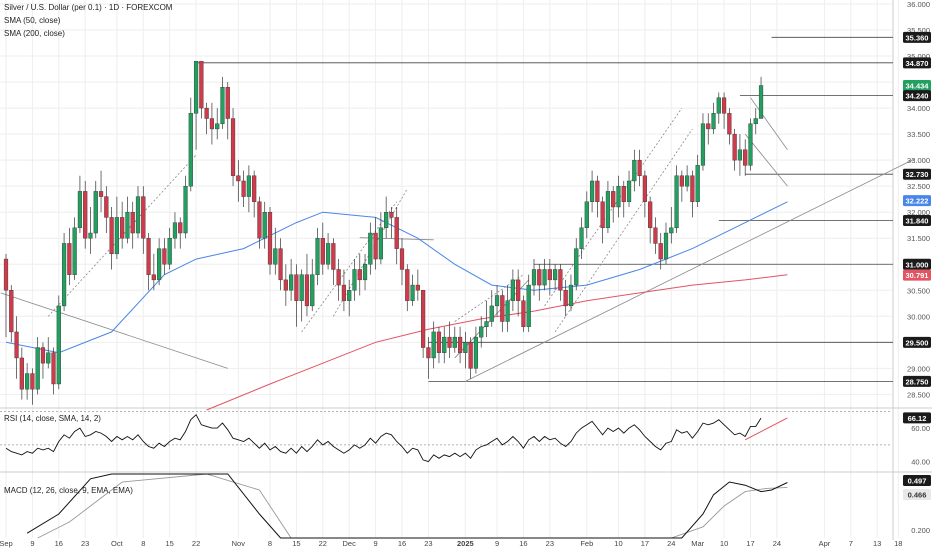 The height and width of the screenshot is (550, 932). Describe the element at coordinates (34, 33) in the screenshot. I see `sma200-legend: SMA (200, close)` at that location.